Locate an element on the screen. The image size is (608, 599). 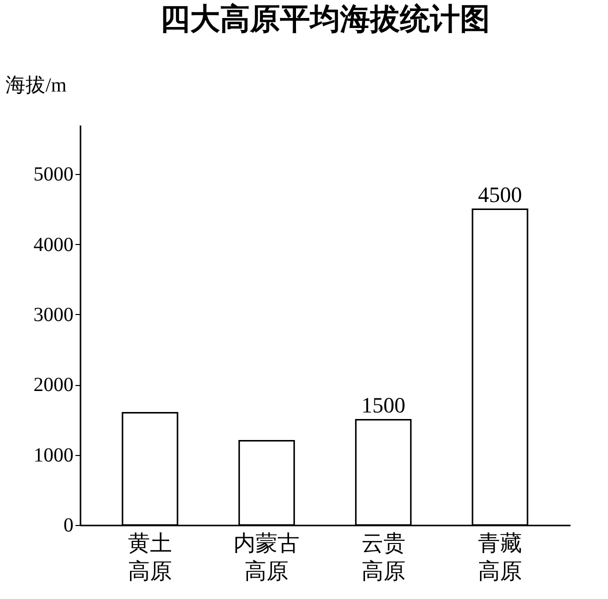
y-tick-label: 3000 is located at coordinates (54, 315).